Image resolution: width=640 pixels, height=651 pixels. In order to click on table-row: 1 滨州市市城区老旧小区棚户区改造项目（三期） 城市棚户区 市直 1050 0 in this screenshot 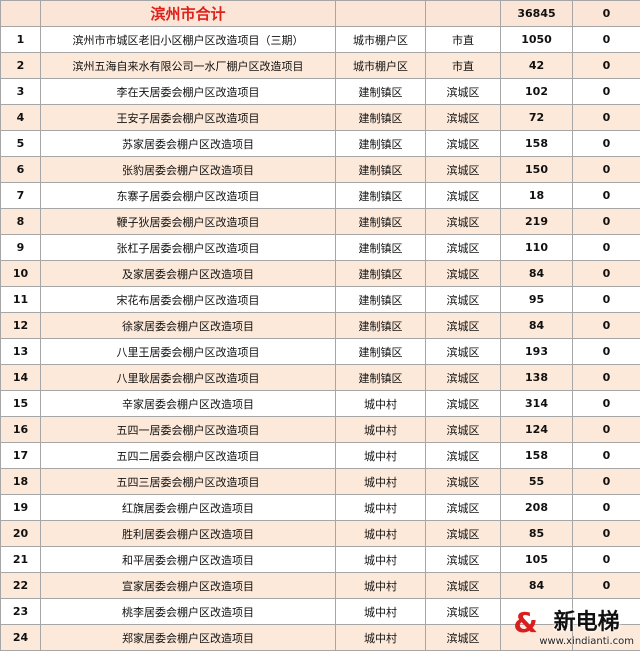, I will do `click(320, 39)`.